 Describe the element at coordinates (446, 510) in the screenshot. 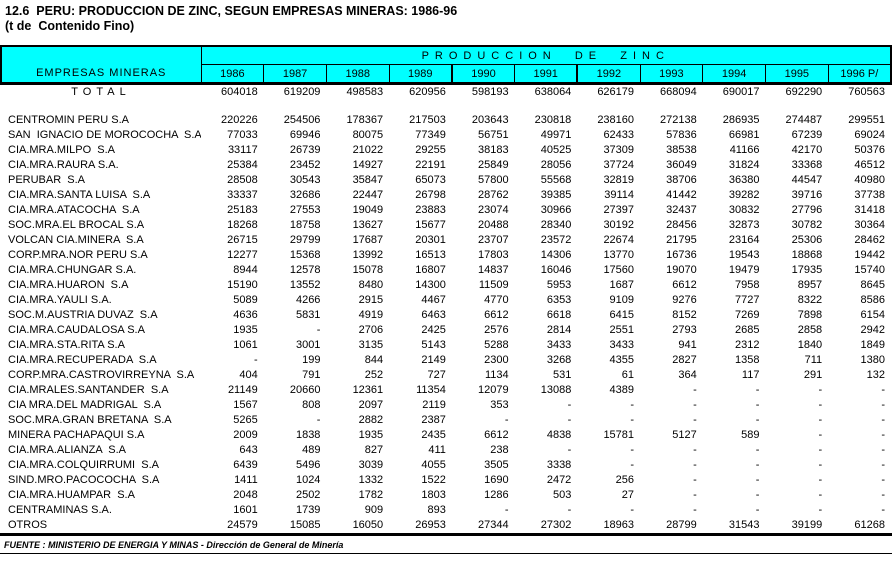

I see `table-row: CENTRAMINAS S.A. 1601 1739 909 893 - - - - - - -` at that location.